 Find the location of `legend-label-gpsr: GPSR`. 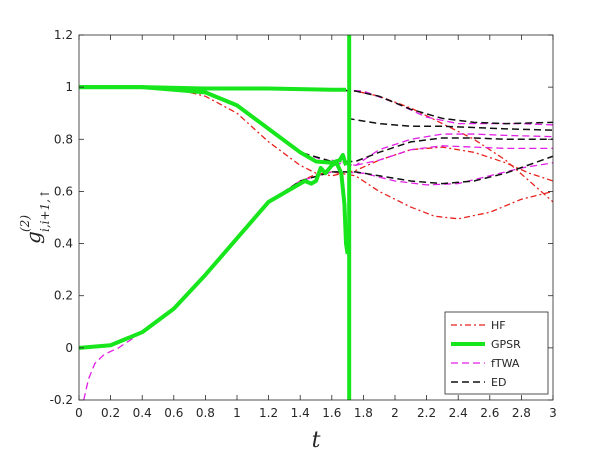

legend-label-gpsr: GPSR is located at coordinates (506, 344).